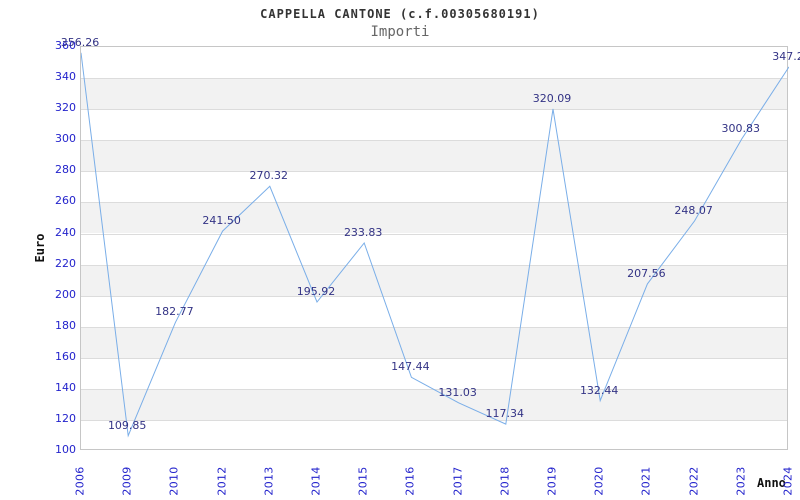  What do you see at coordinates (505, 481) in the screenshot?
I see `x-axis-tick-label: 2018` at bounding box center [505, 481].